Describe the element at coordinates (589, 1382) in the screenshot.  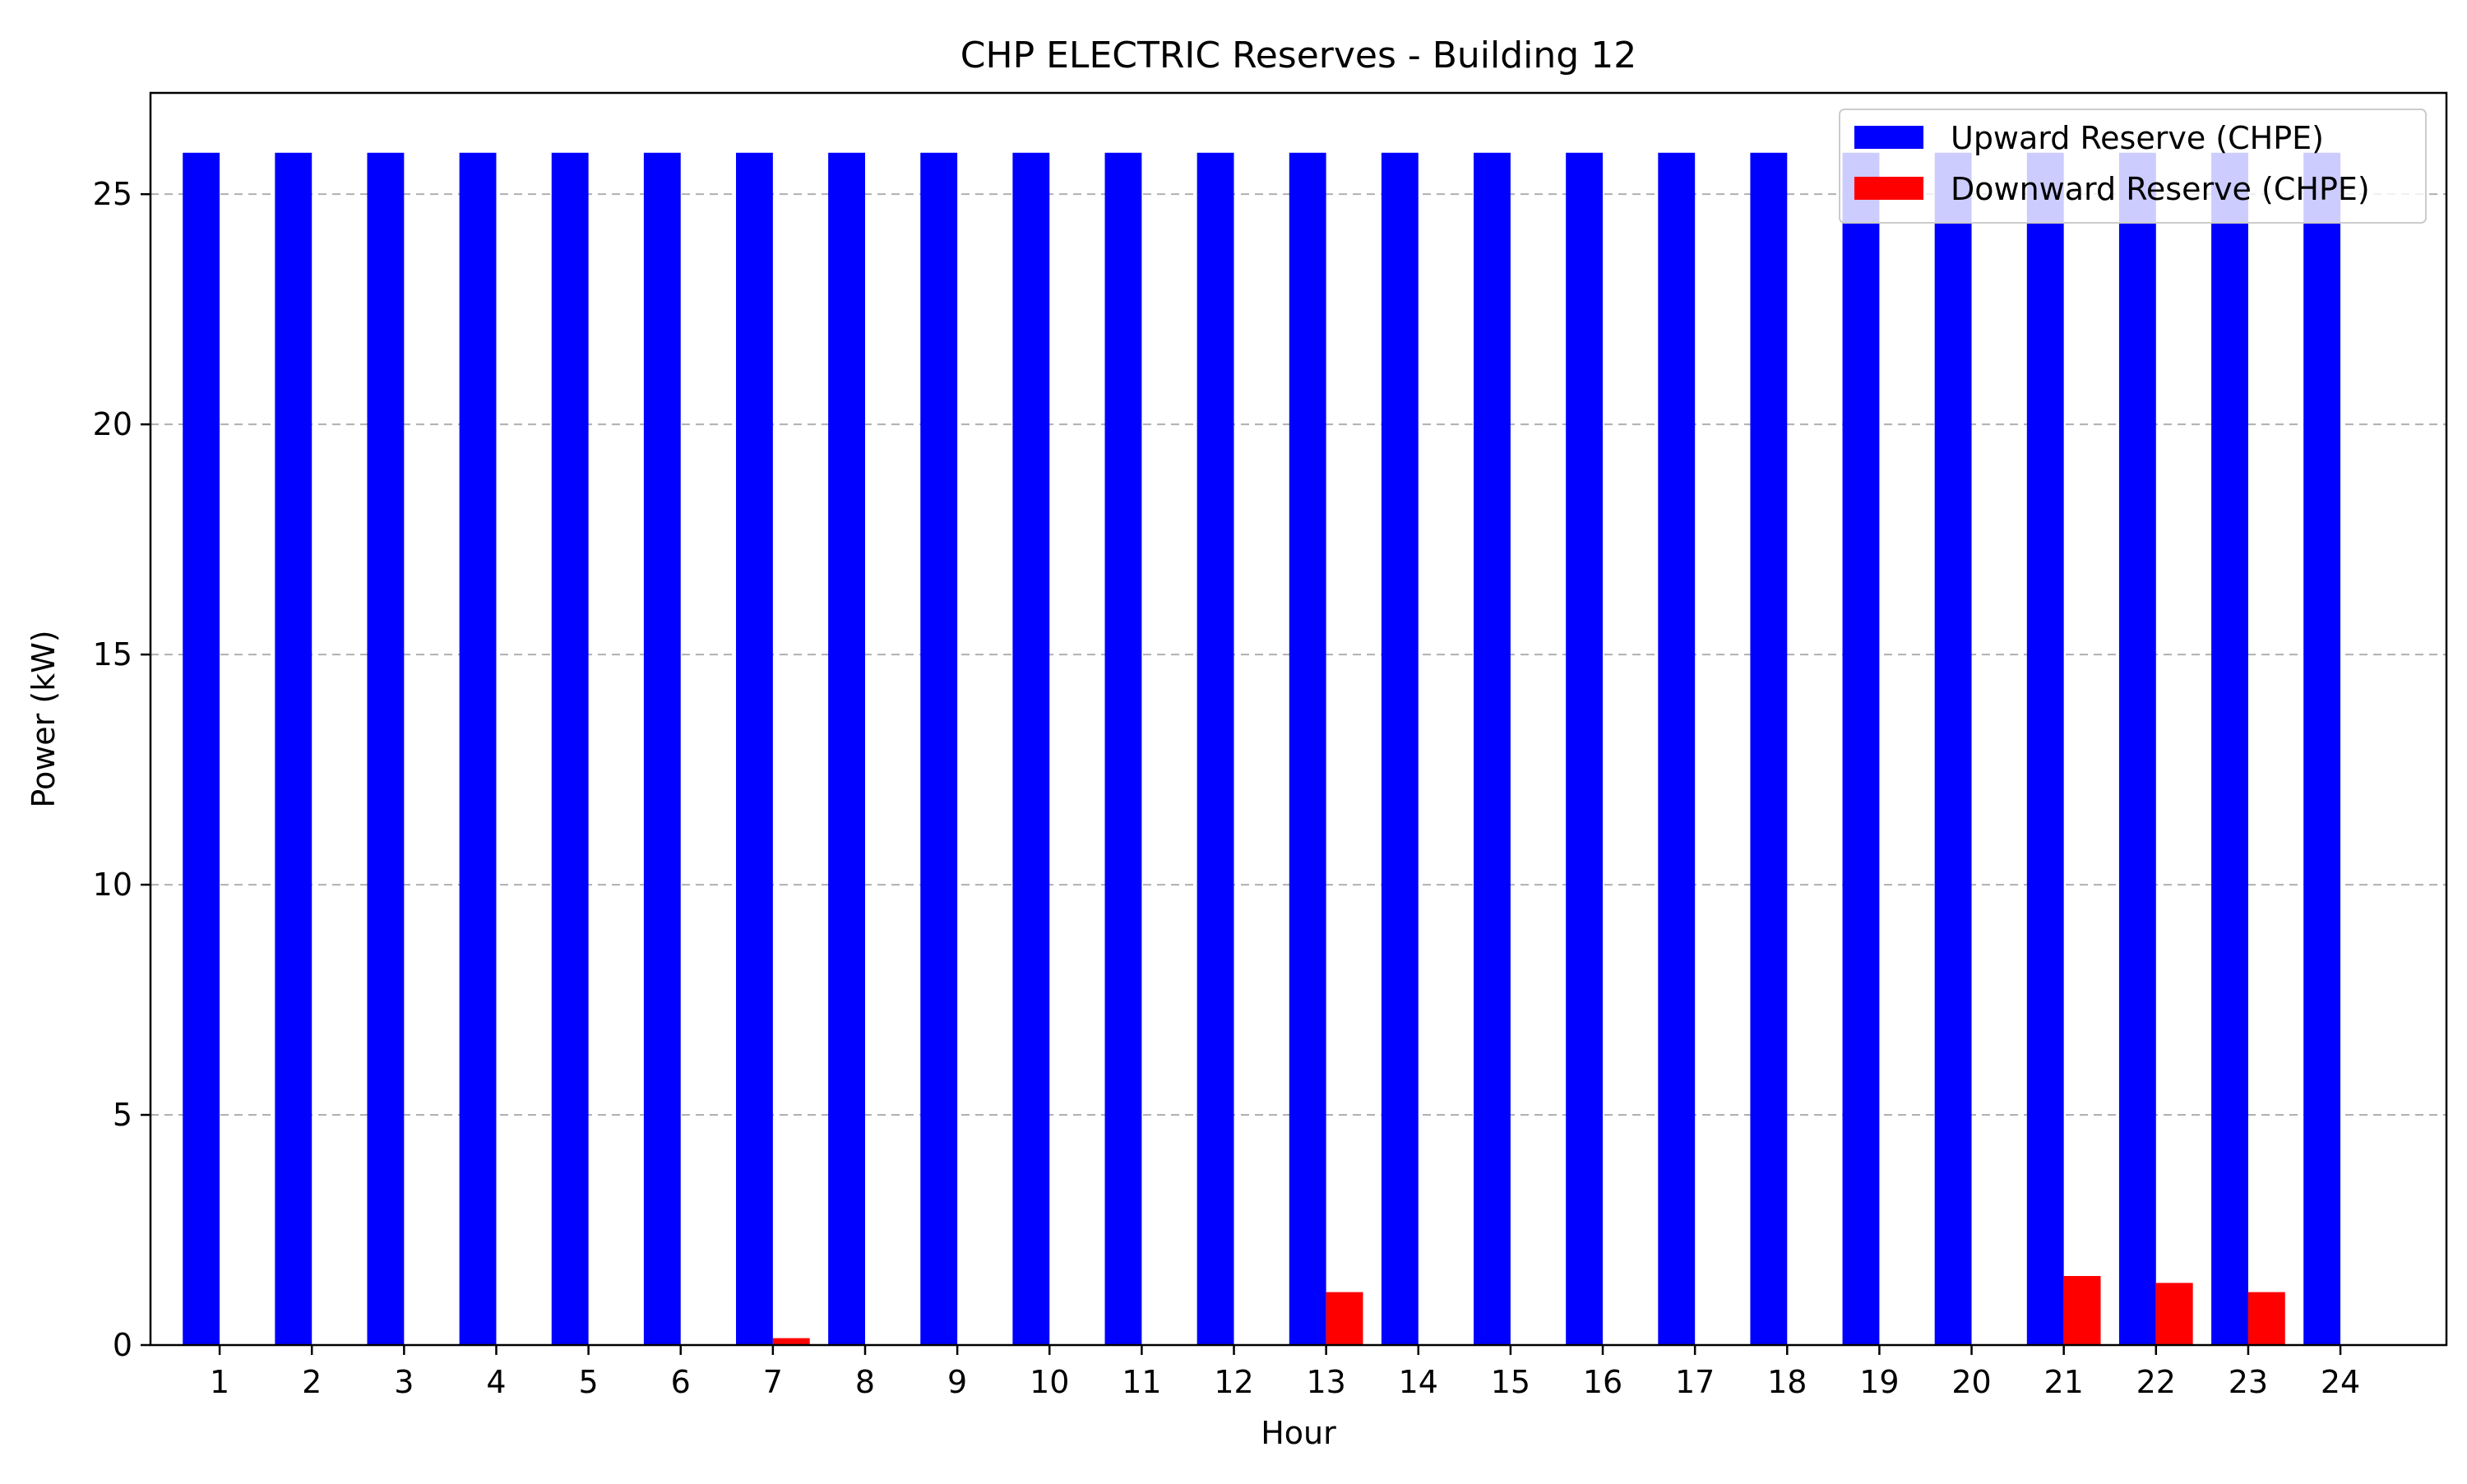
I see `x-tick-label: 5` at that location.